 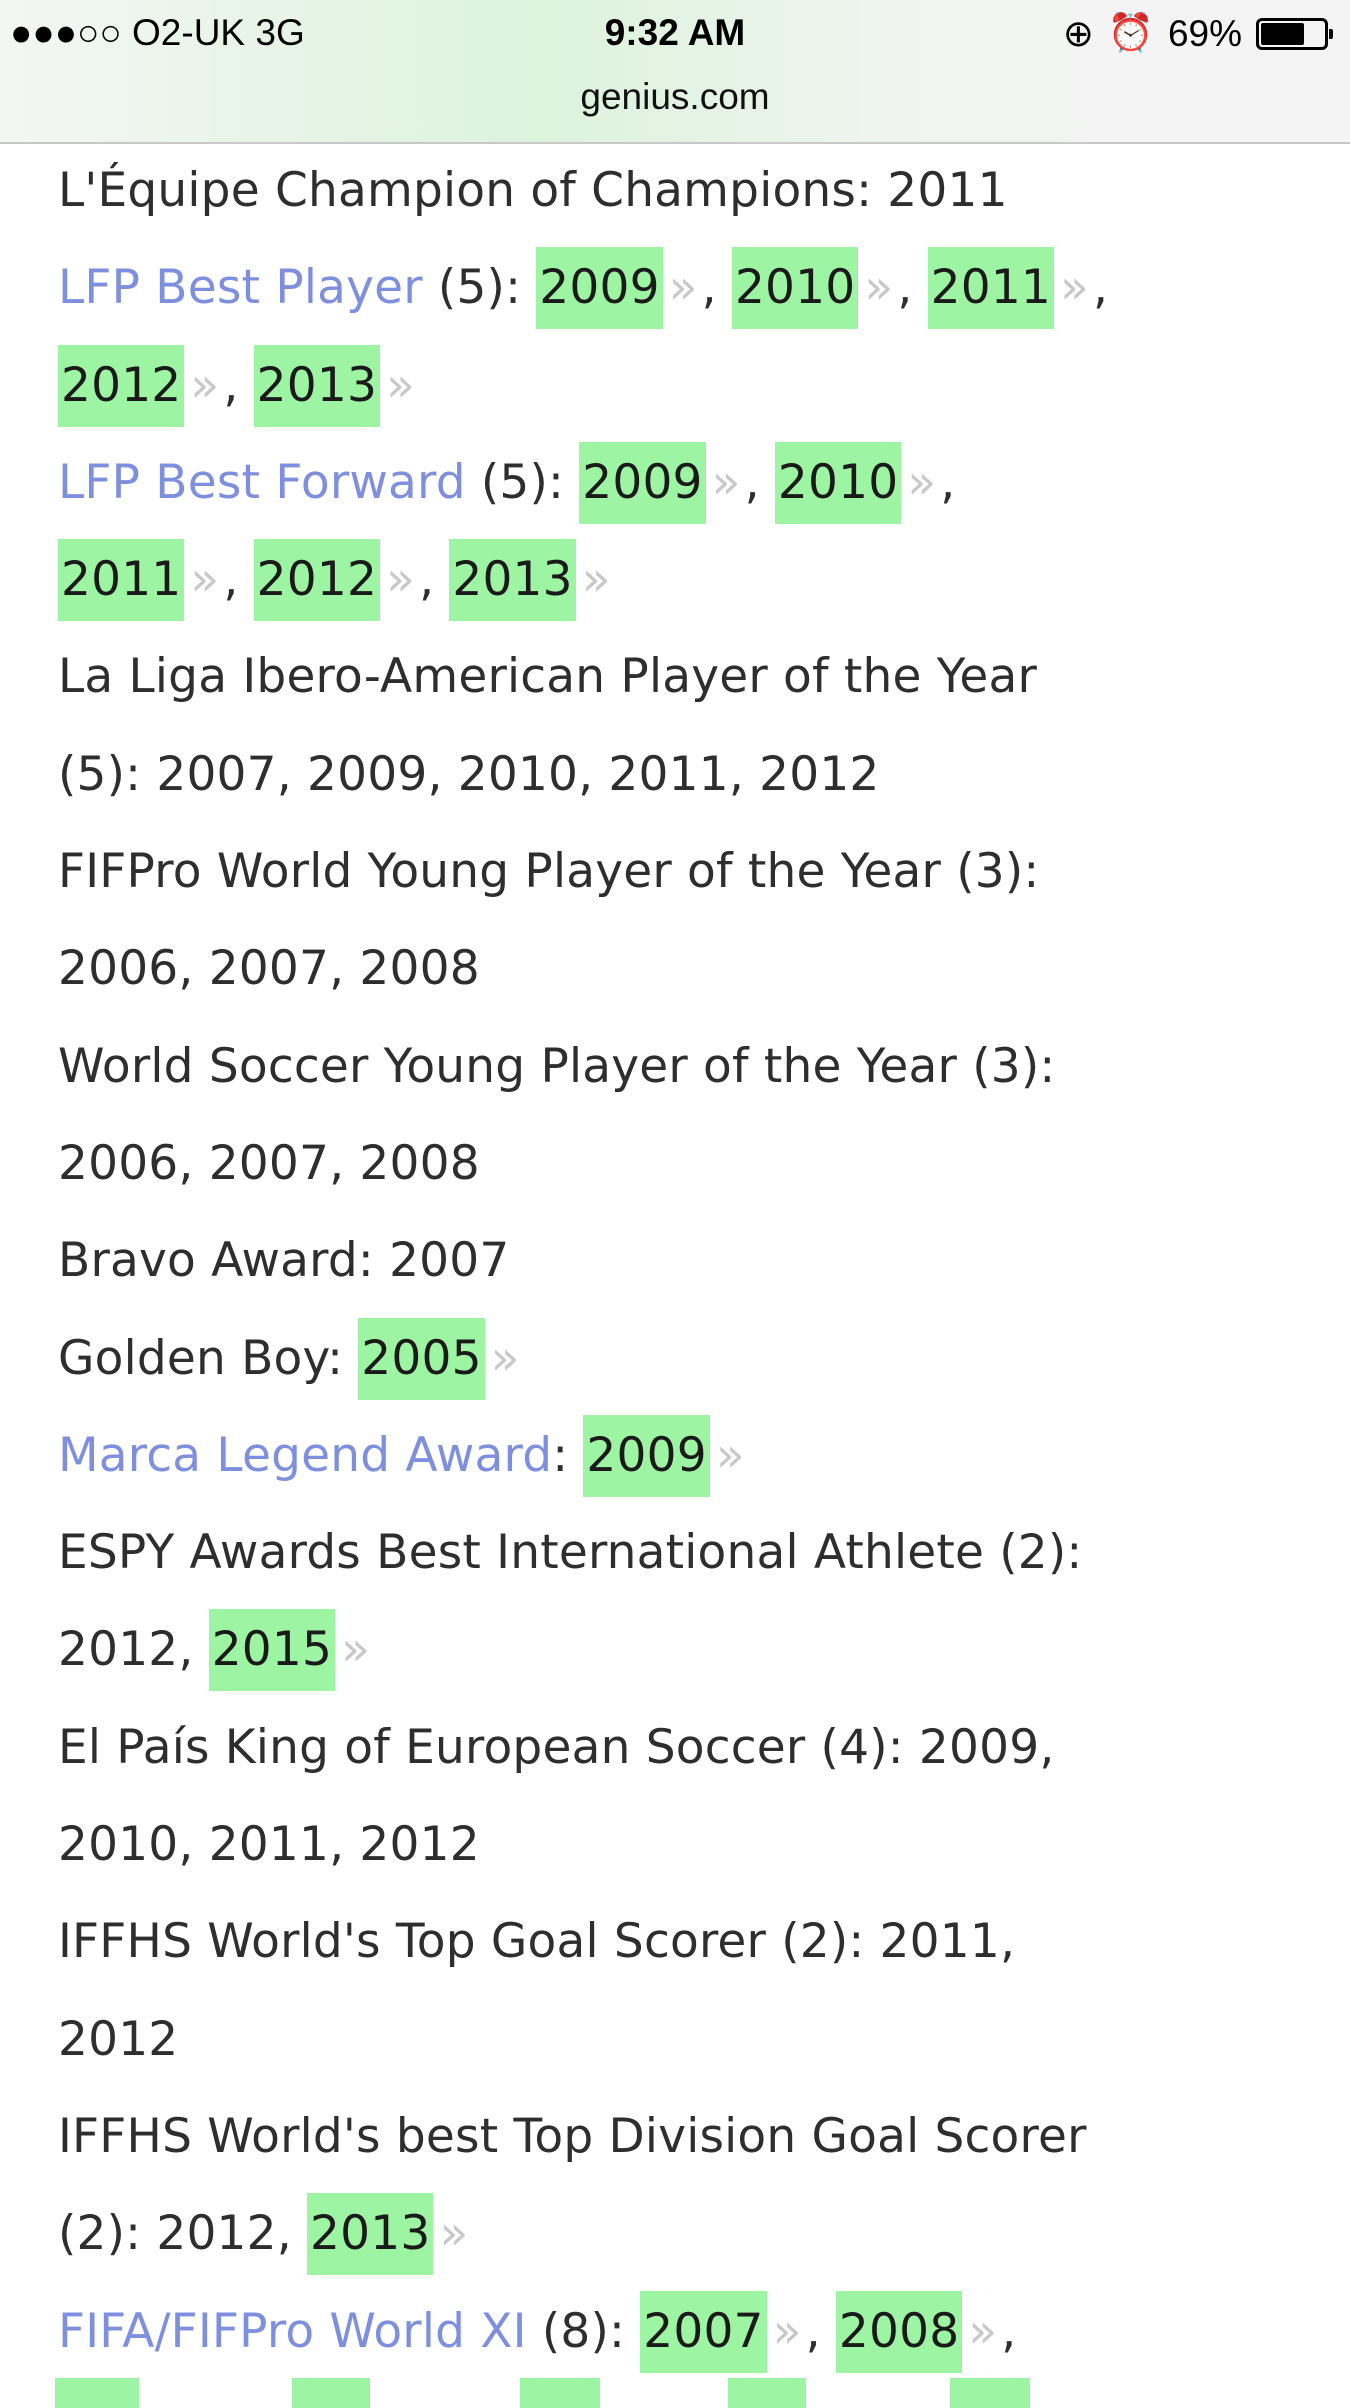 What do you see at coordinates (157, 32) in the screenshot?
I see `carrier-signal: ●●●○○ O2-UK 3G` at bounding box center [157, 32].